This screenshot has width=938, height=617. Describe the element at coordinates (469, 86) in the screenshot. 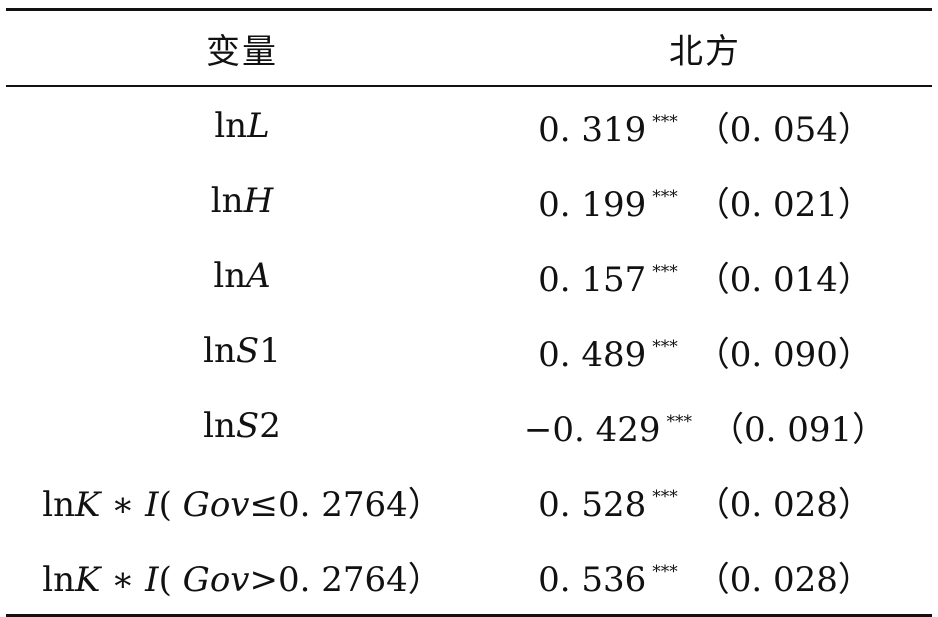

I see `header-rule` at that location.